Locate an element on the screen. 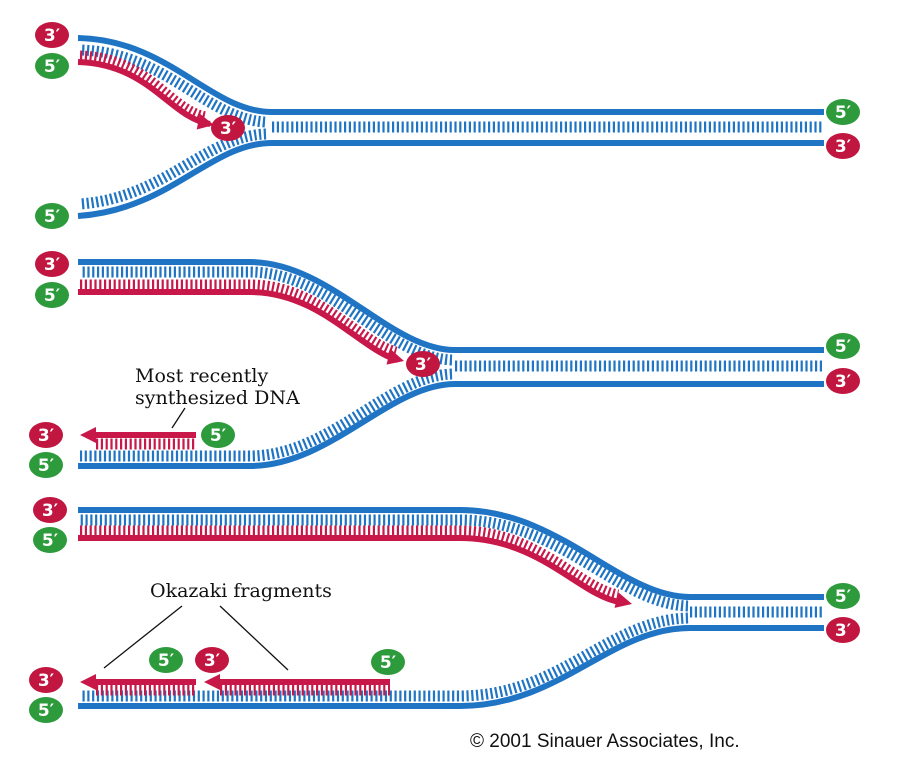 This screenshot has width=897, height=763. panel1-upper-template is located at coordinates (175, 75).